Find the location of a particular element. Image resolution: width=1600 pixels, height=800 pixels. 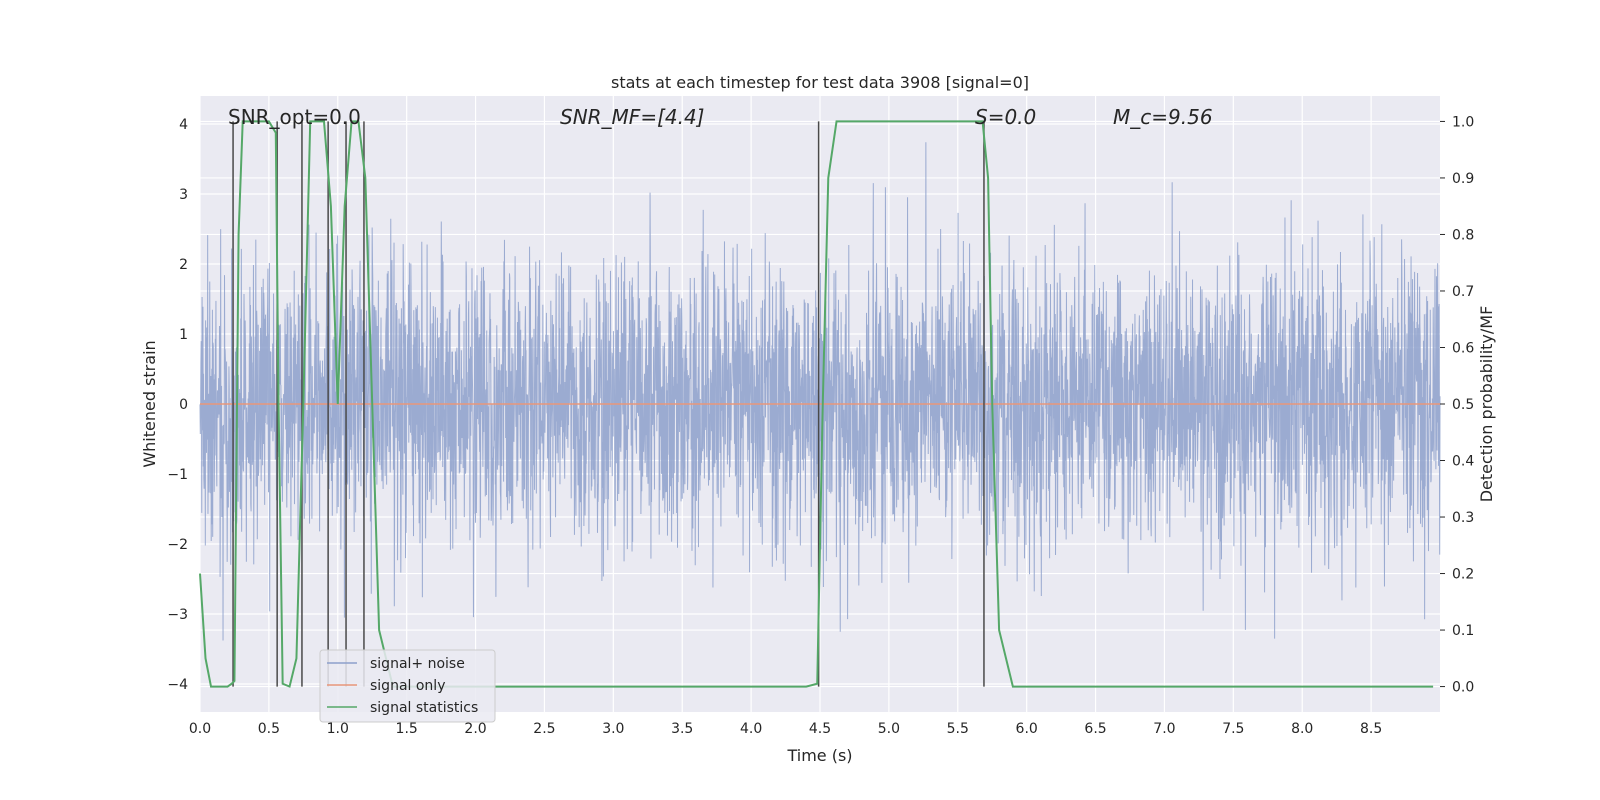

y-tick-label: 3 is located at coordinates (183, 195).